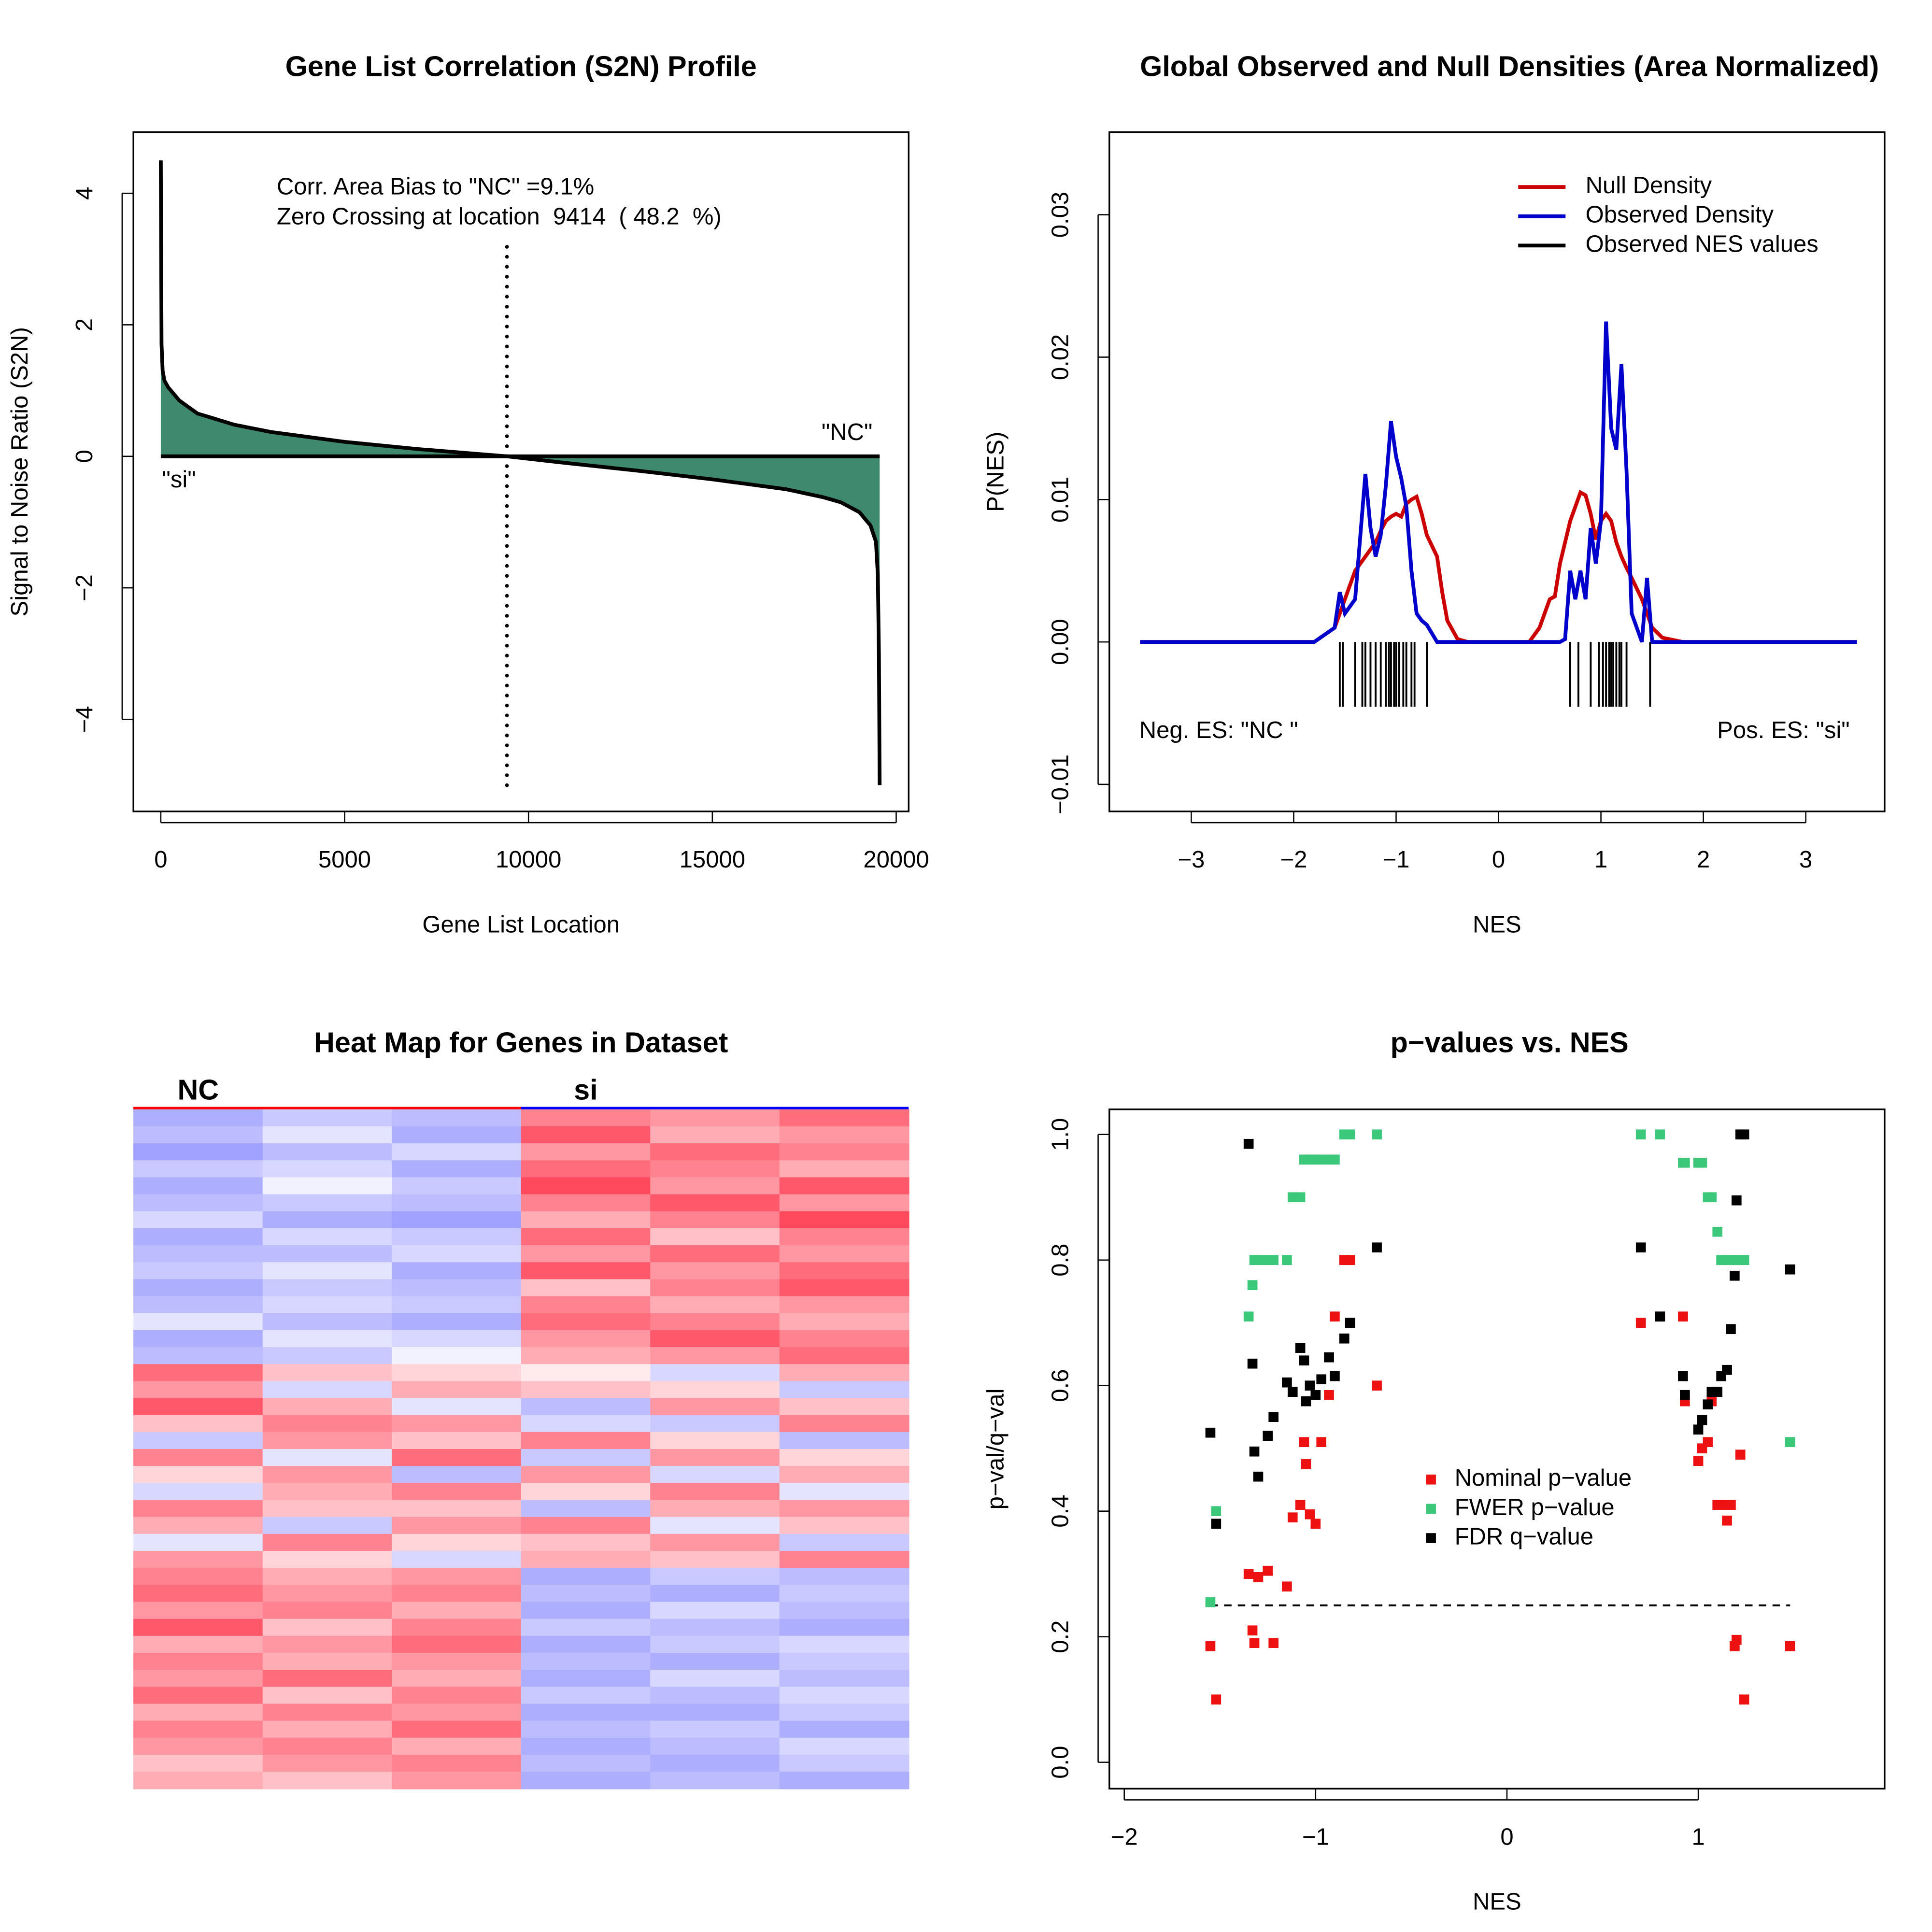  What do you see at coordinates (1805, 860) in the screenshot?
I see `x-tick-label: 3` at bounding box center [1805, 860].